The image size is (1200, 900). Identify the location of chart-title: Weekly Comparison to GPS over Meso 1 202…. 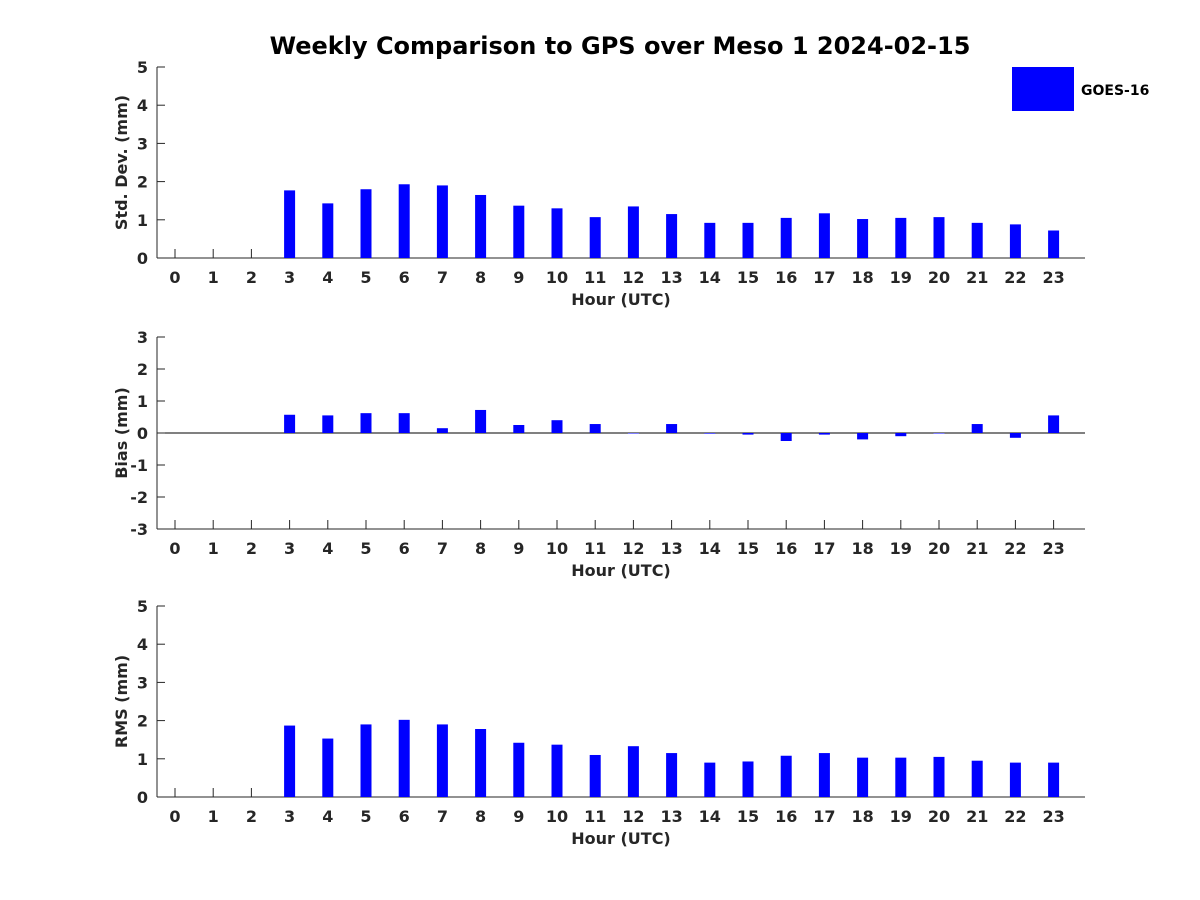
(620, 46).